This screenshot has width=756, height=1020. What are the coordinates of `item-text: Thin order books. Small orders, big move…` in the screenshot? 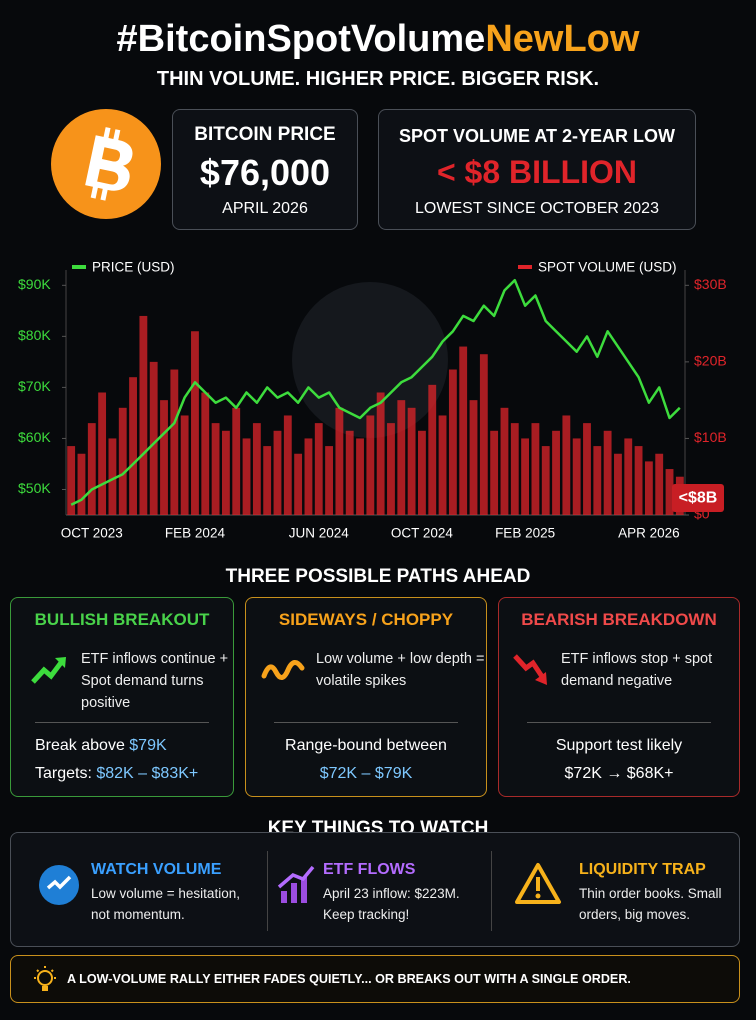 It's located at (650, 904).